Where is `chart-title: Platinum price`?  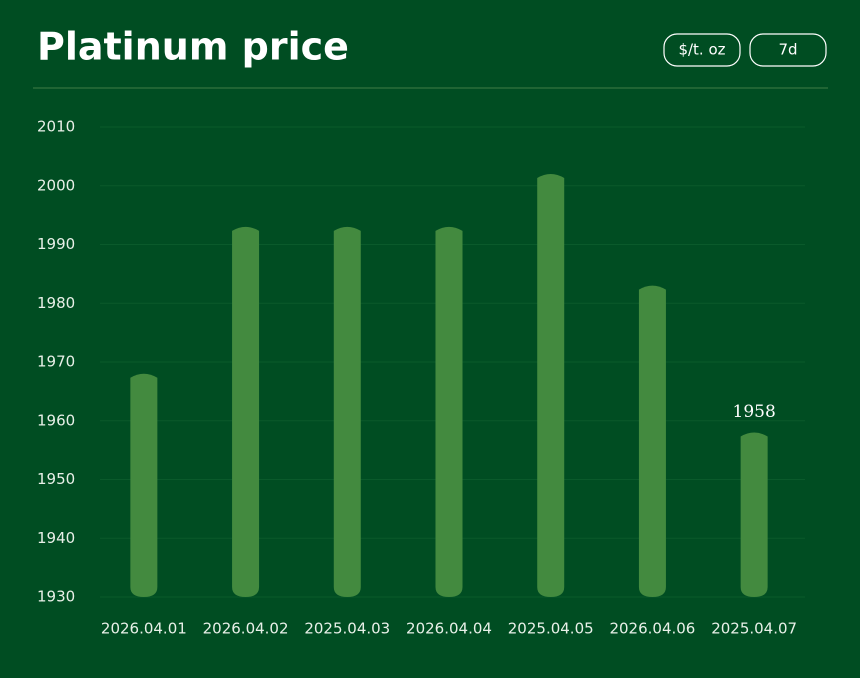
chart-title: Platinum price is located at coordinates (193, 47).